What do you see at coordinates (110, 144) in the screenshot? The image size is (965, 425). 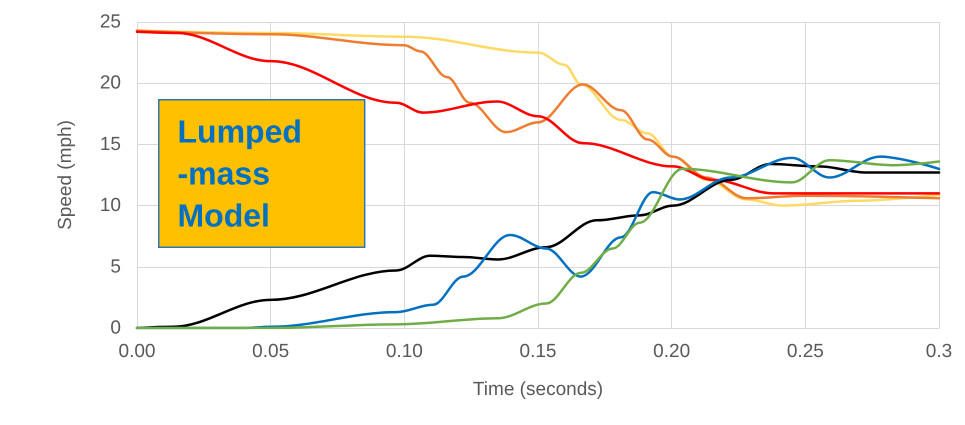 I see `y-tick-label: 15` at bounding box center [110, 144].